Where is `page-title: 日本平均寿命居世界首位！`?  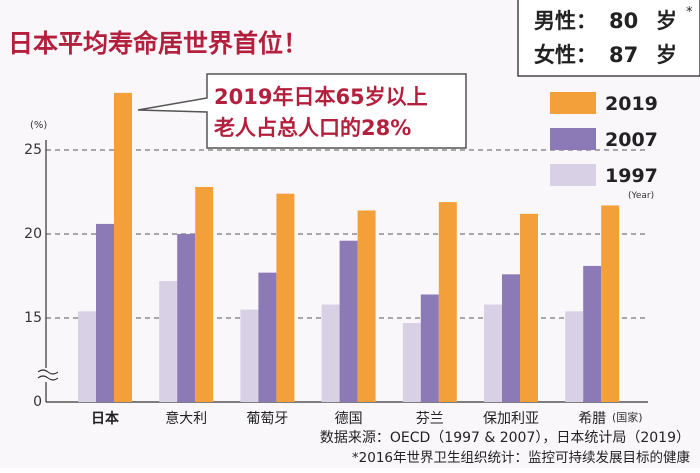 page-title: 日本平均寿命居世界首位！ is located at coordinates (158, 43).